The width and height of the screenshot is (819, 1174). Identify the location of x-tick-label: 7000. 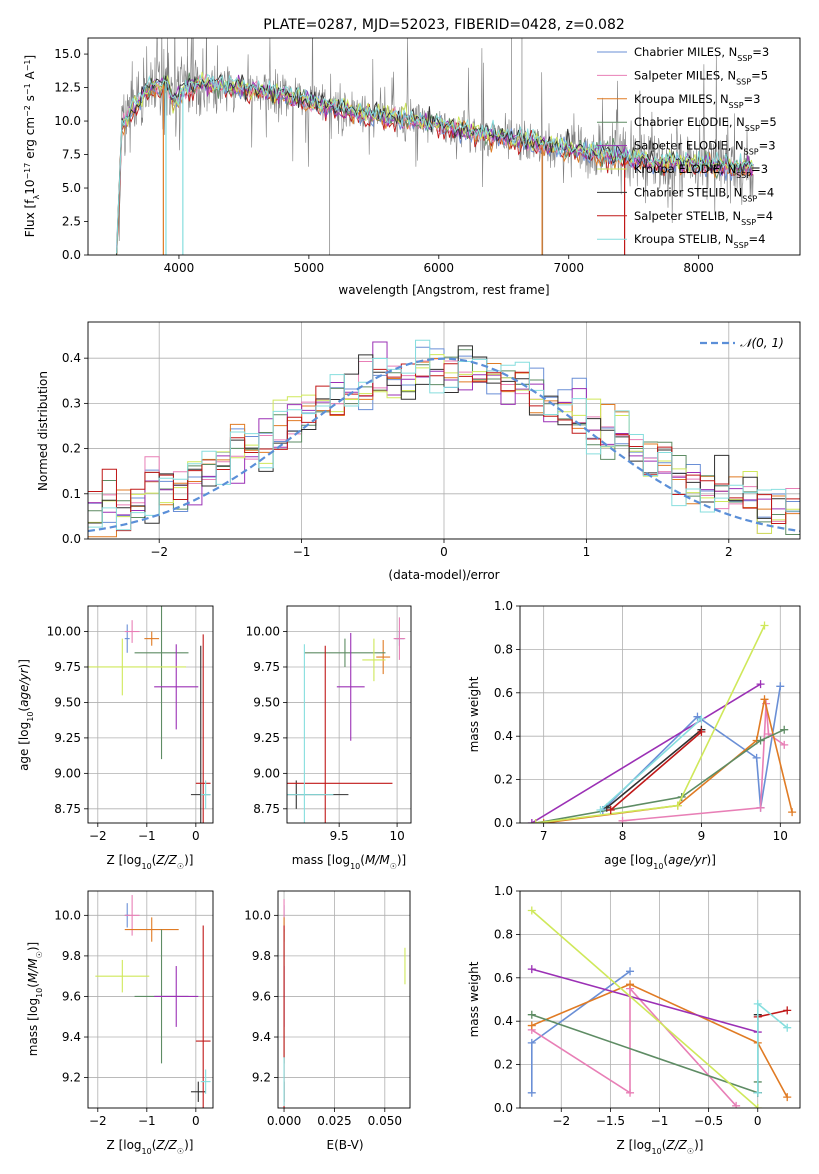
(568, 268).